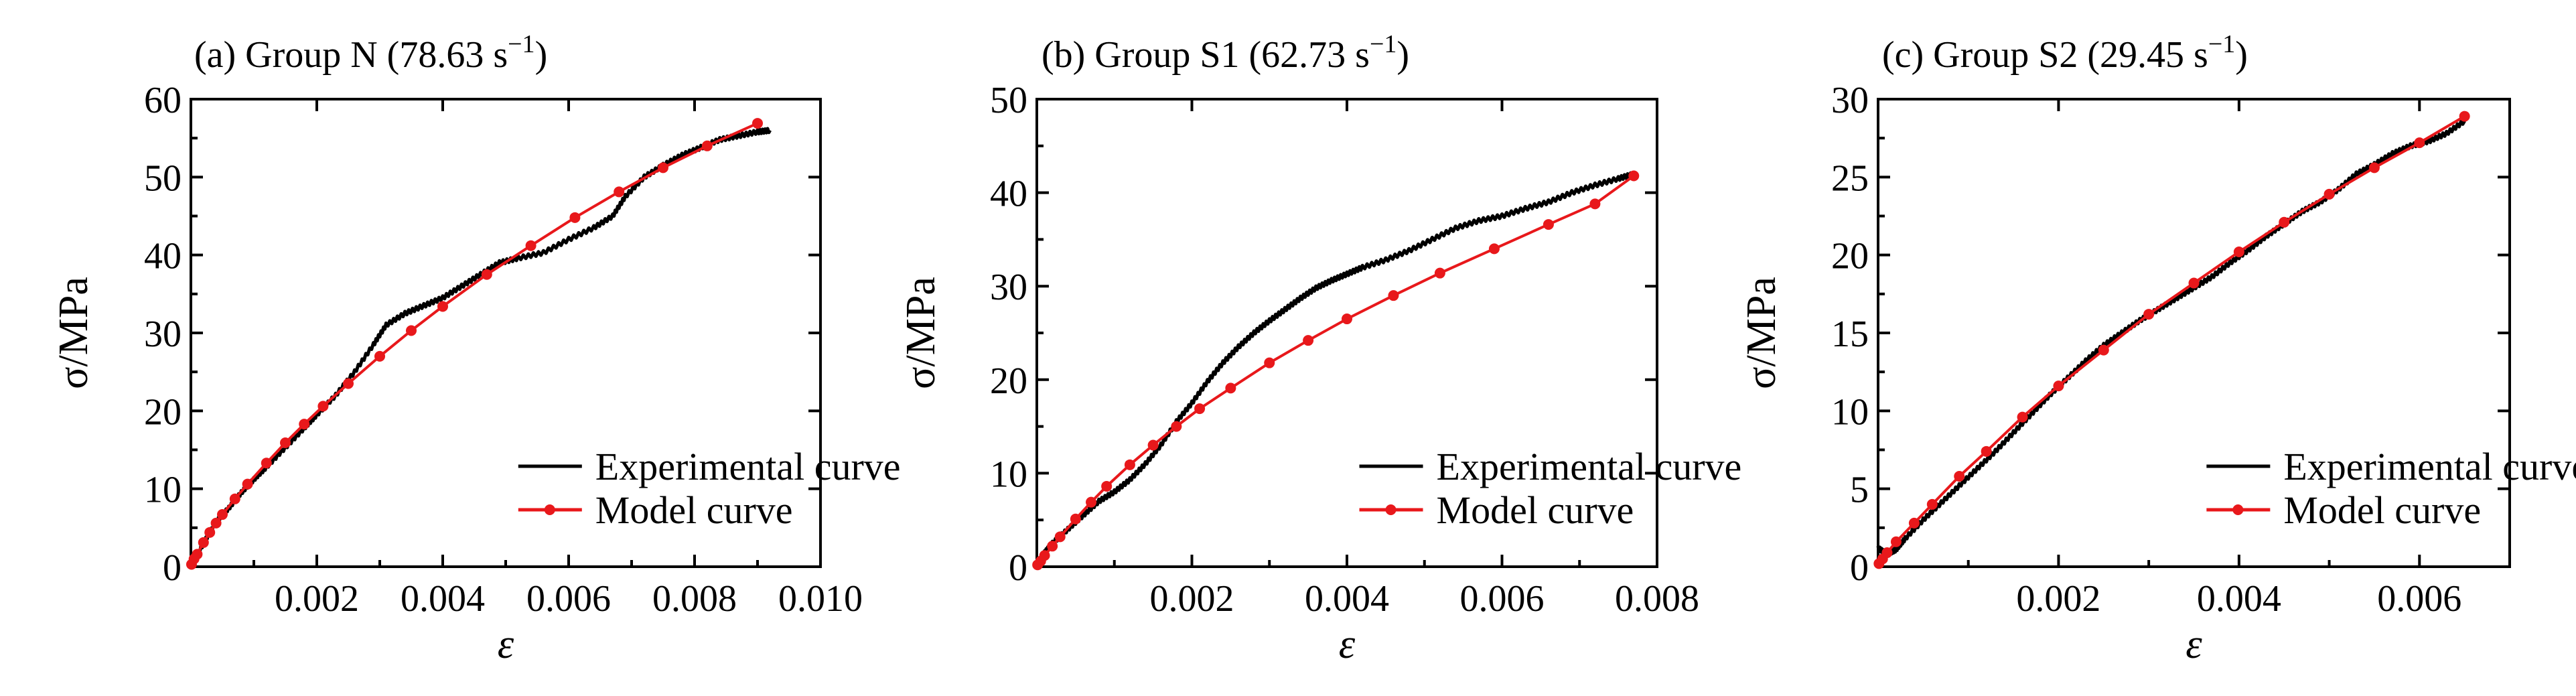  Describe the element at coordinates (2045, 55) in the screenshot. I see `chart-title-main: (c) Group S2 (29.45 s` at that location.